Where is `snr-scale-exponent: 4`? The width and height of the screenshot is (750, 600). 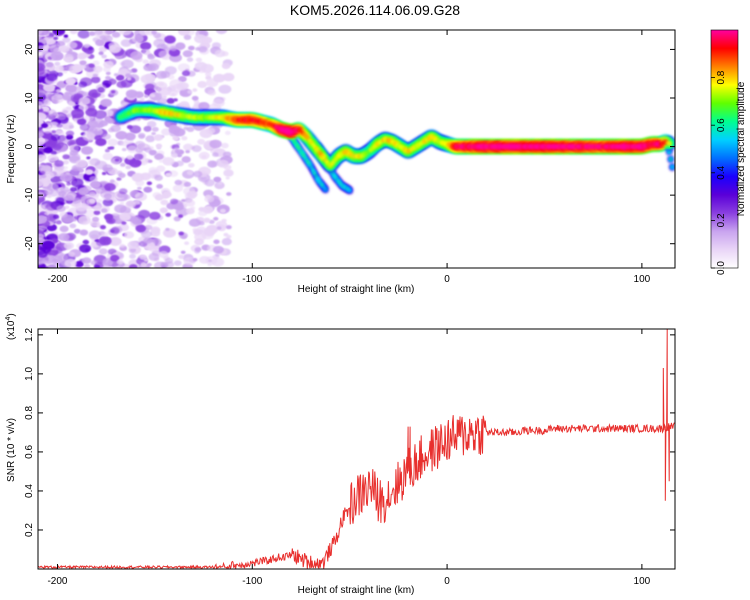 snr-scale-exponent: 4 is located at coordinates (8, 319).